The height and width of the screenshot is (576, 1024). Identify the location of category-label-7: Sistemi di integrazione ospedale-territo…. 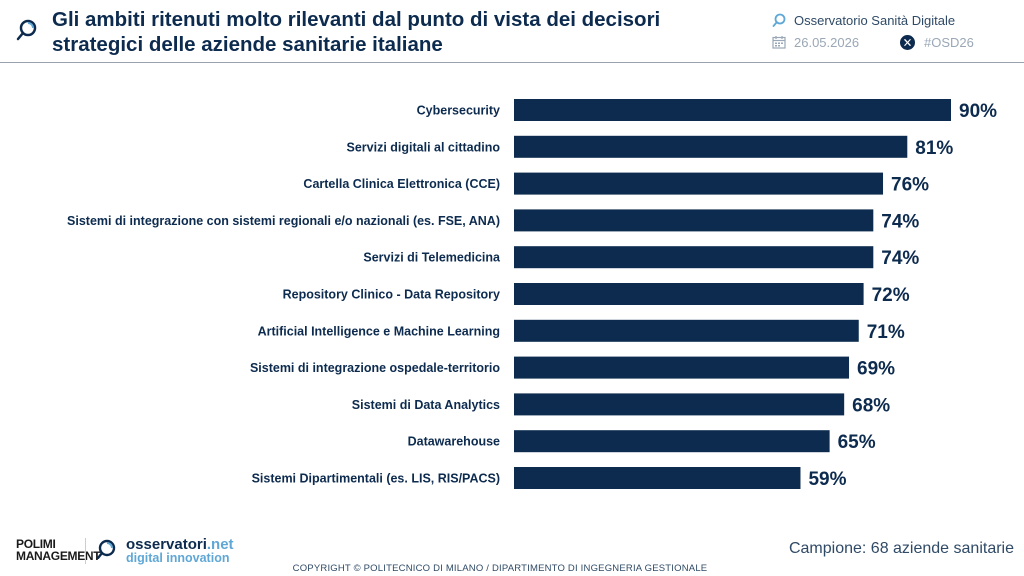
(375, 368).